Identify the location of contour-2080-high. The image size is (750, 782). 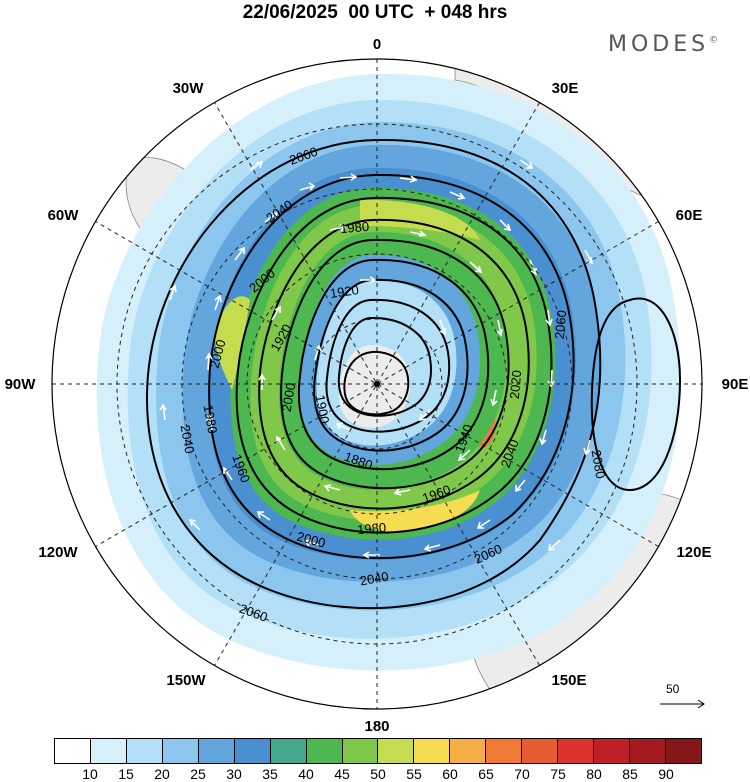
(636, 394).